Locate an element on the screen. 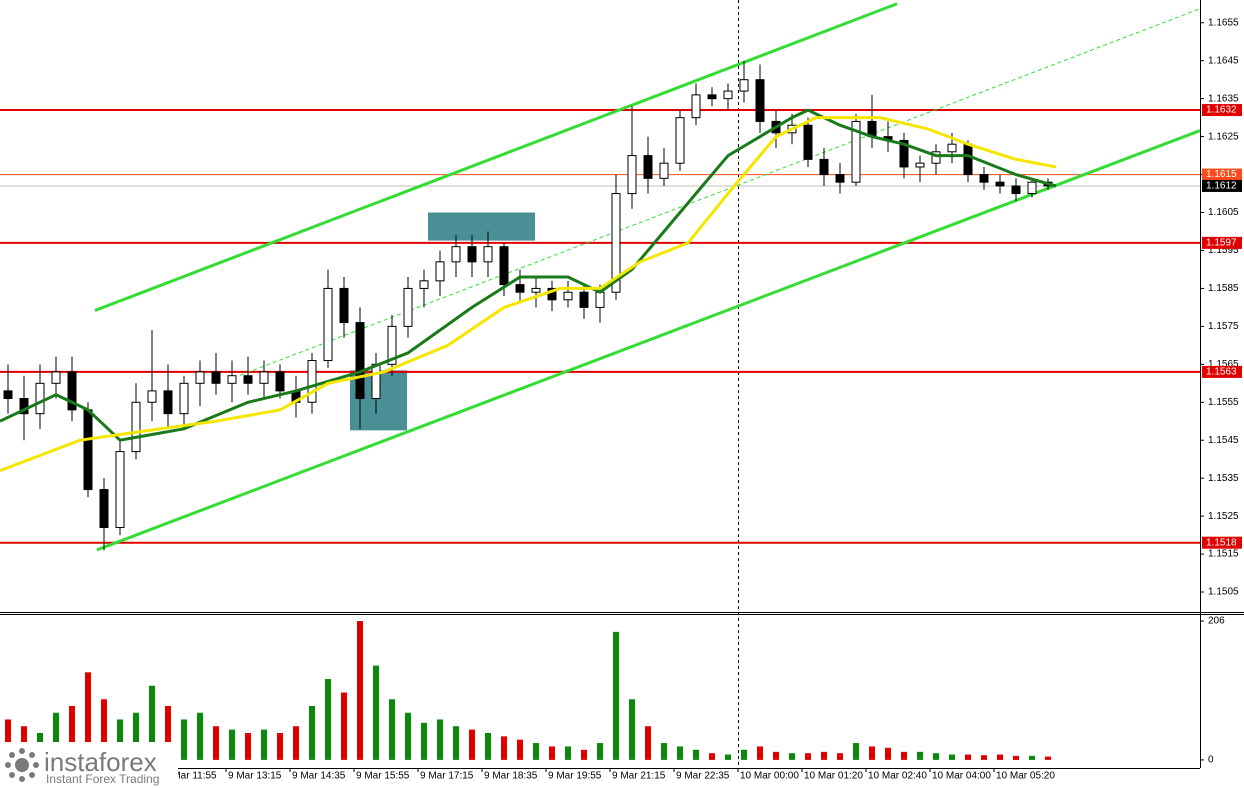  y-tick-label: 1.1595 is located at coordinates (1223, 250).